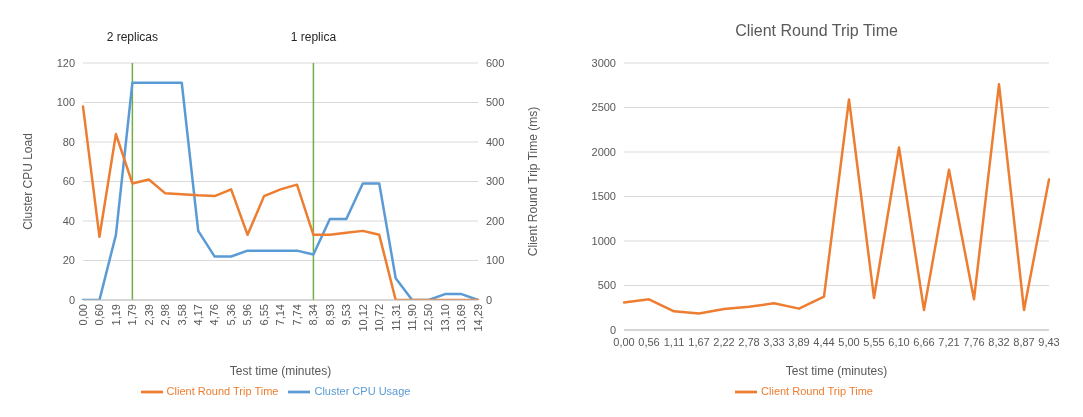 The height and width of the screenshot is (417, 1083). I want to click on x-tick-label: 1,11, so click(674, 341).